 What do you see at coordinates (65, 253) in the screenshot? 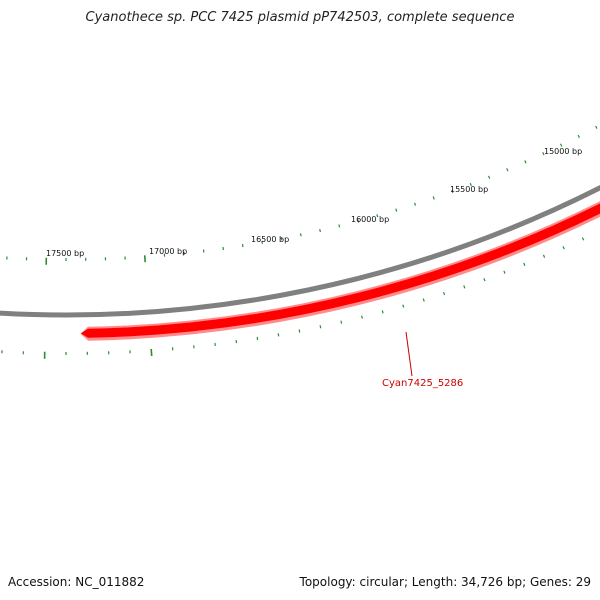
I see `scale-label-17500: 17500 bp` at bounding box center [65, 253].